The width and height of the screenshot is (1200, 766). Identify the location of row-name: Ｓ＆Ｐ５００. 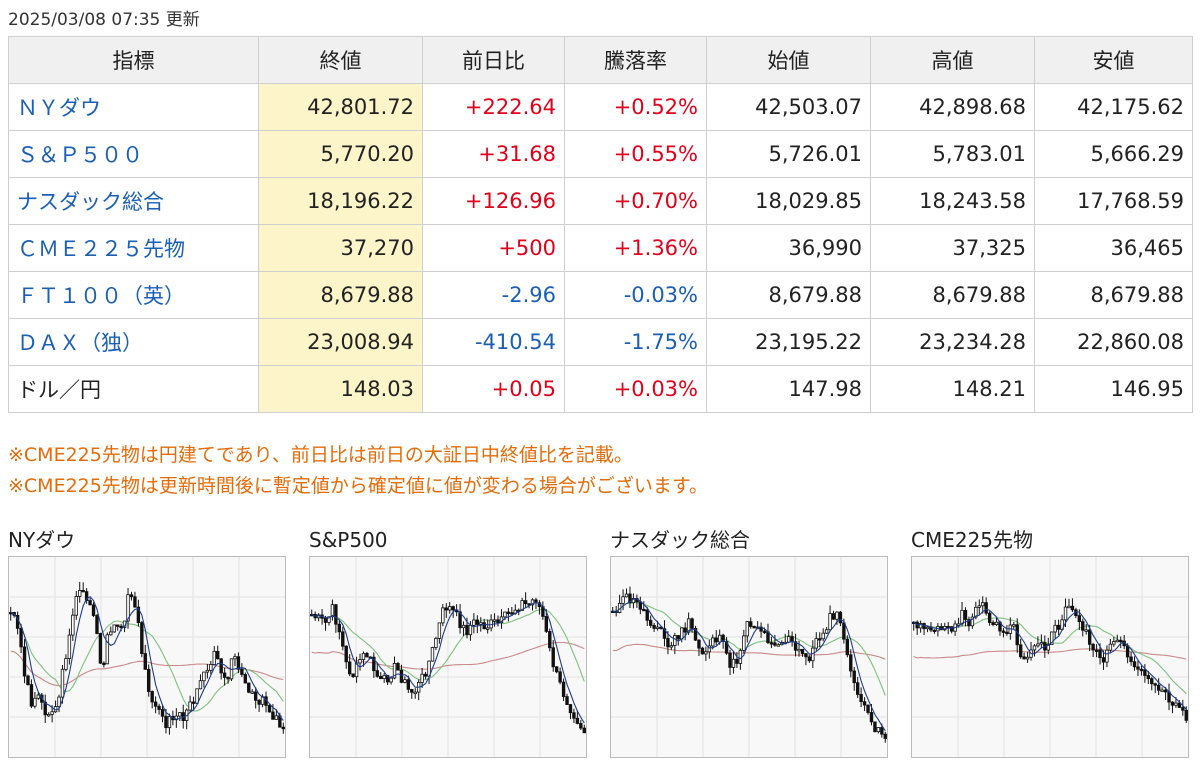
(133, 154).